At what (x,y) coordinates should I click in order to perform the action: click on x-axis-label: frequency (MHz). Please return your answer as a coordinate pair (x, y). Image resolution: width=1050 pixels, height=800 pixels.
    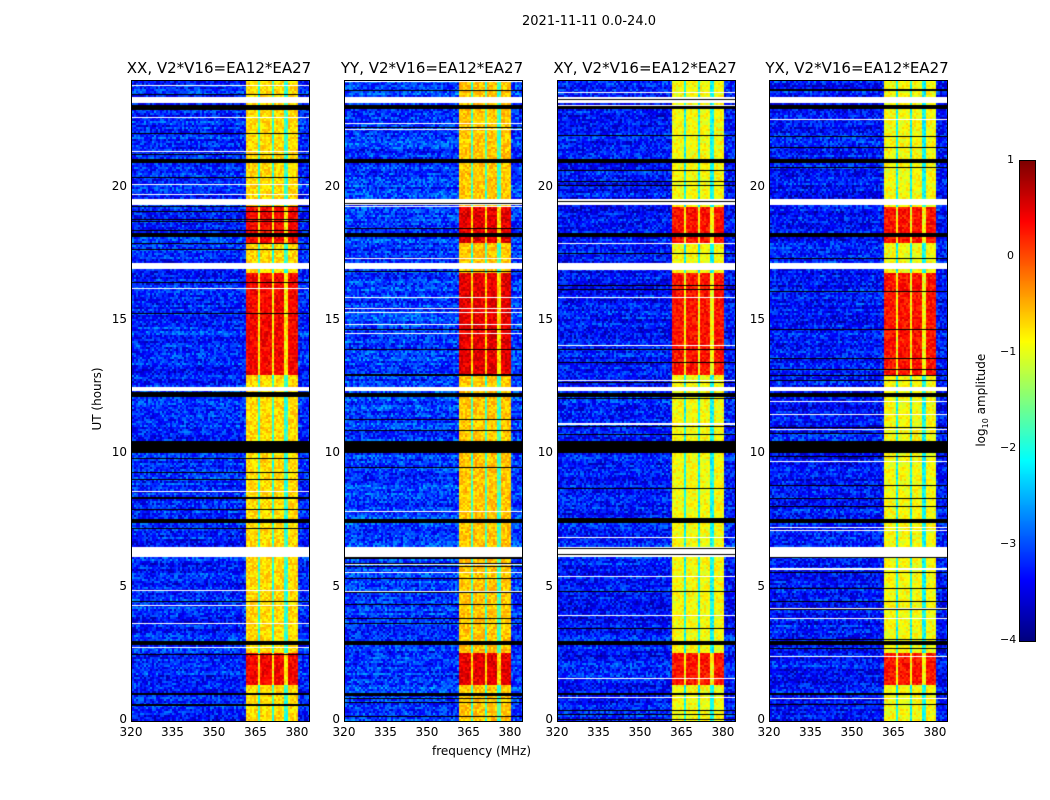
    Looking at the image, I should click on (482, 751).